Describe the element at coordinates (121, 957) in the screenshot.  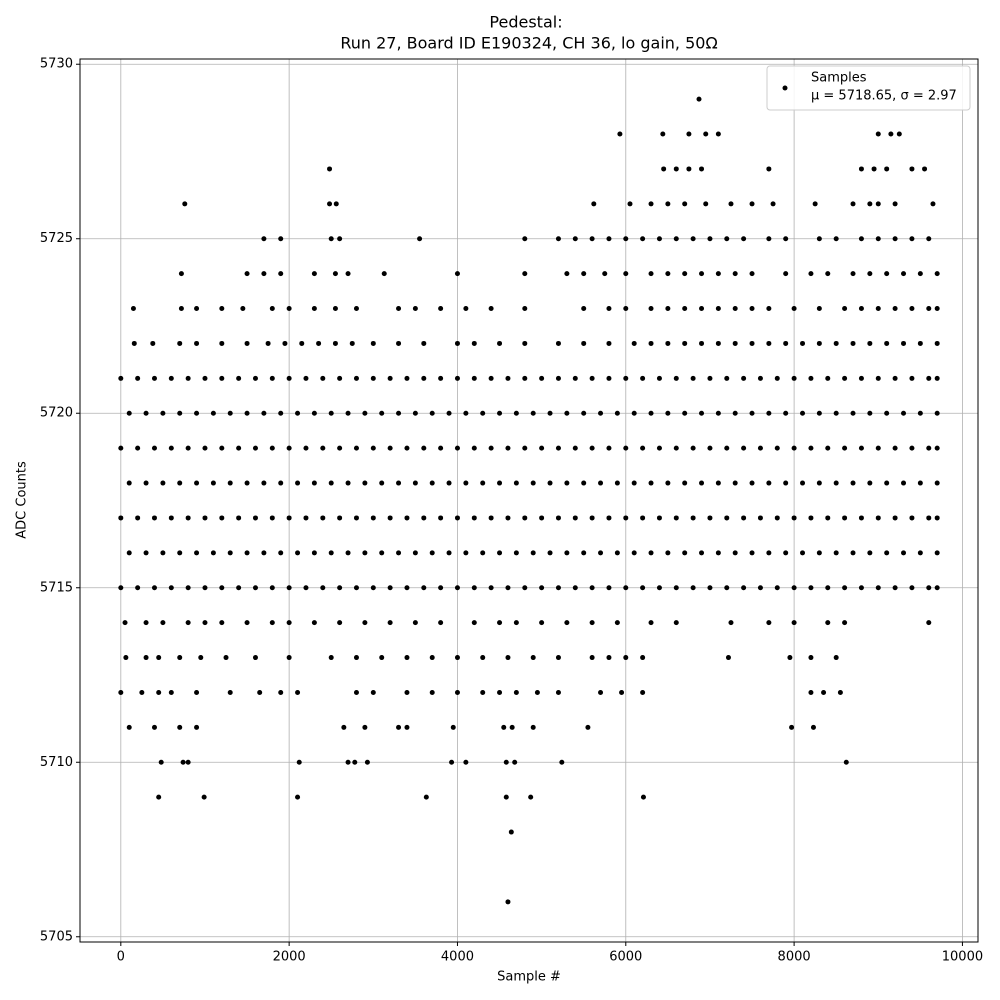
I see `x-tick-label: 0` at that location.